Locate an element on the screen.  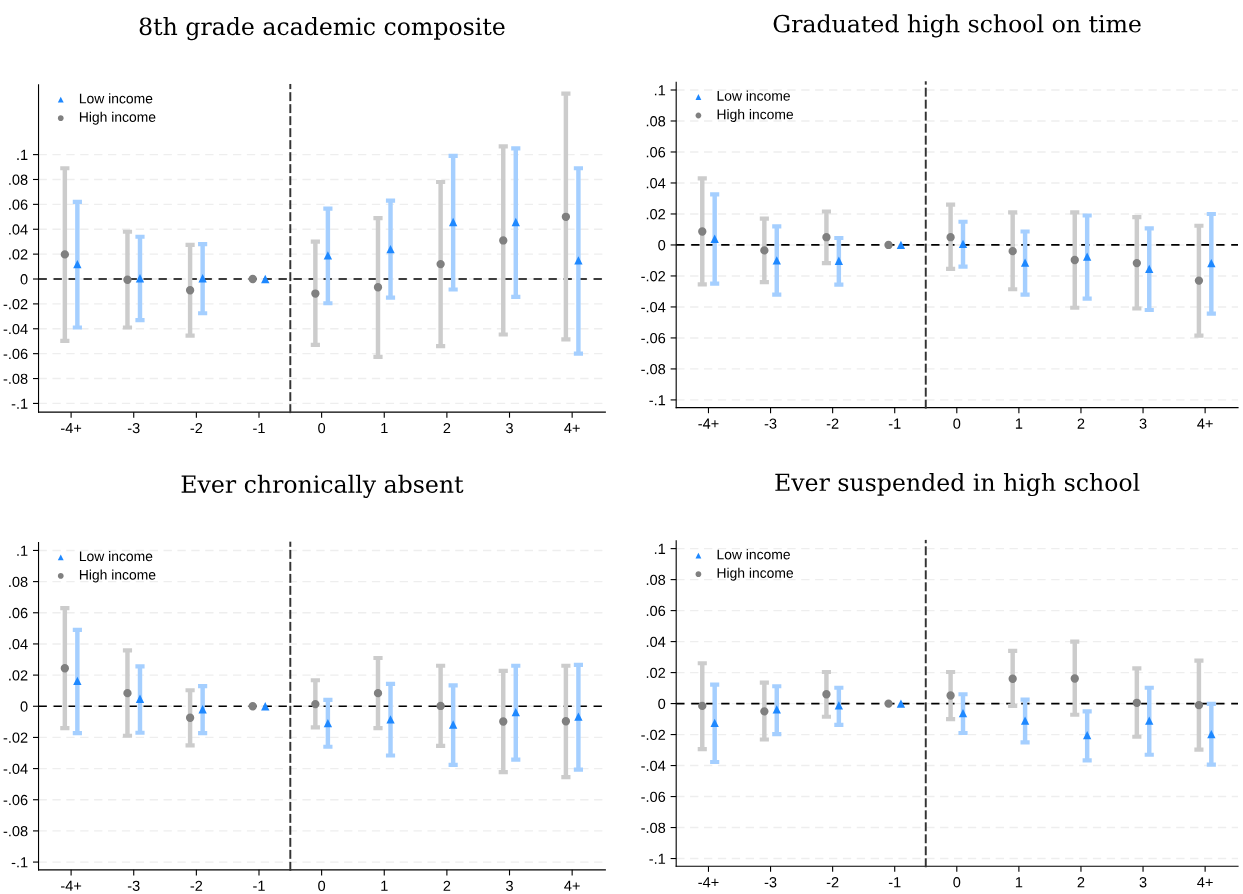
chart-title: Ever suspended in high school is located at coordinates (957, 484).